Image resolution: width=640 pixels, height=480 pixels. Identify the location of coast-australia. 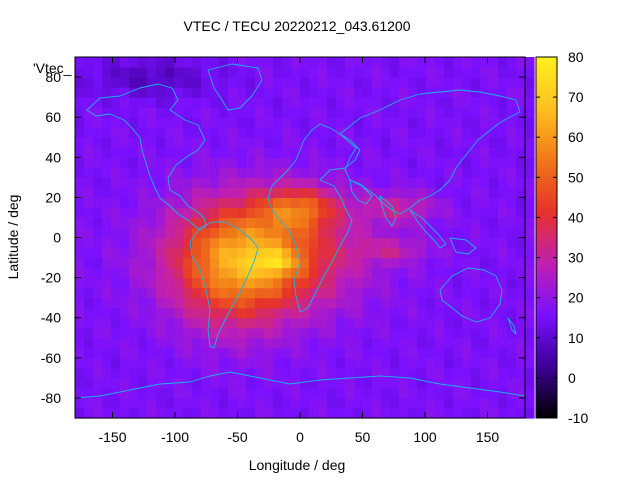
(471, 295).